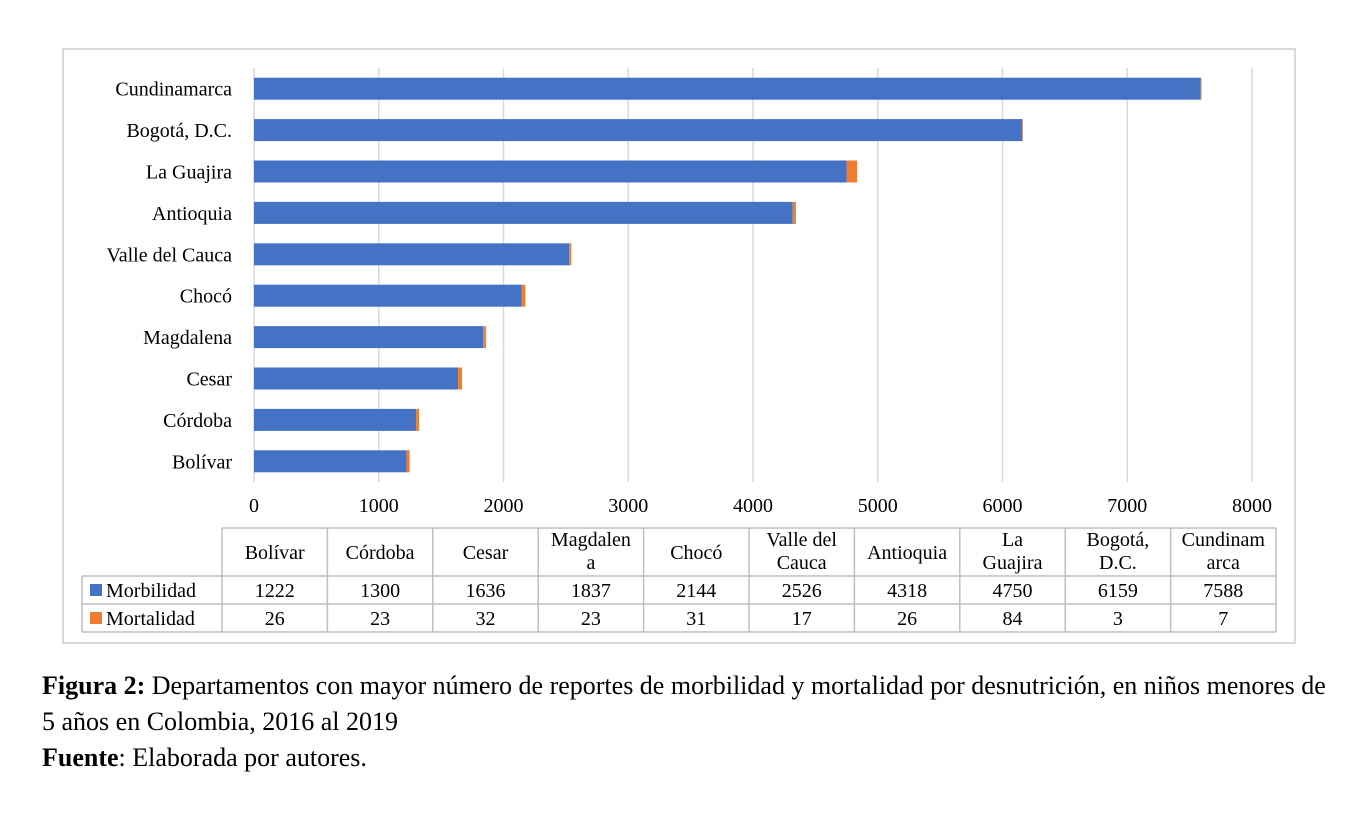  I want to click on category-label: Magdalena, so click(187, 338).